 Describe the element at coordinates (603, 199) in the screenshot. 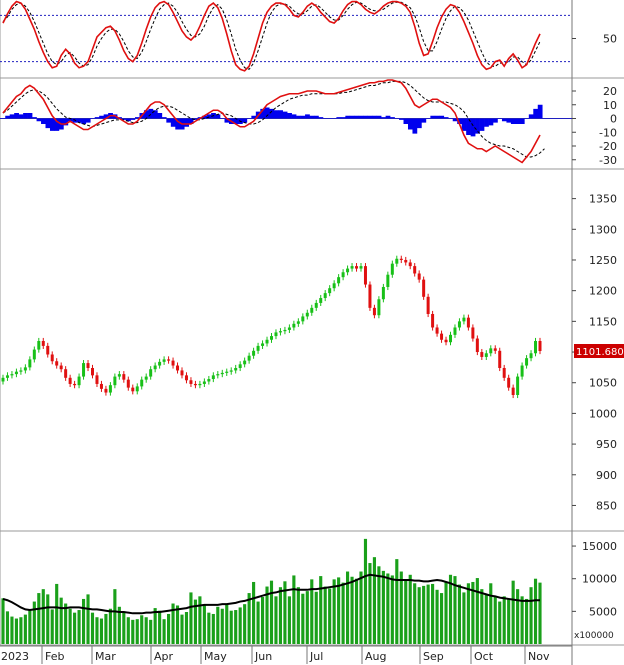

I see `y-tick-label: 1350` at that location.